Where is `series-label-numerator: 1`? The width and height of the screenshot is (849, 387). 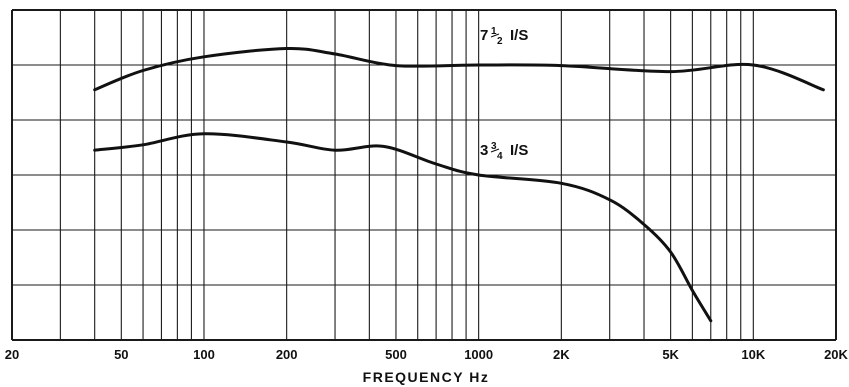
series-label-numerator: 1 is located at coordinates (494, 31).